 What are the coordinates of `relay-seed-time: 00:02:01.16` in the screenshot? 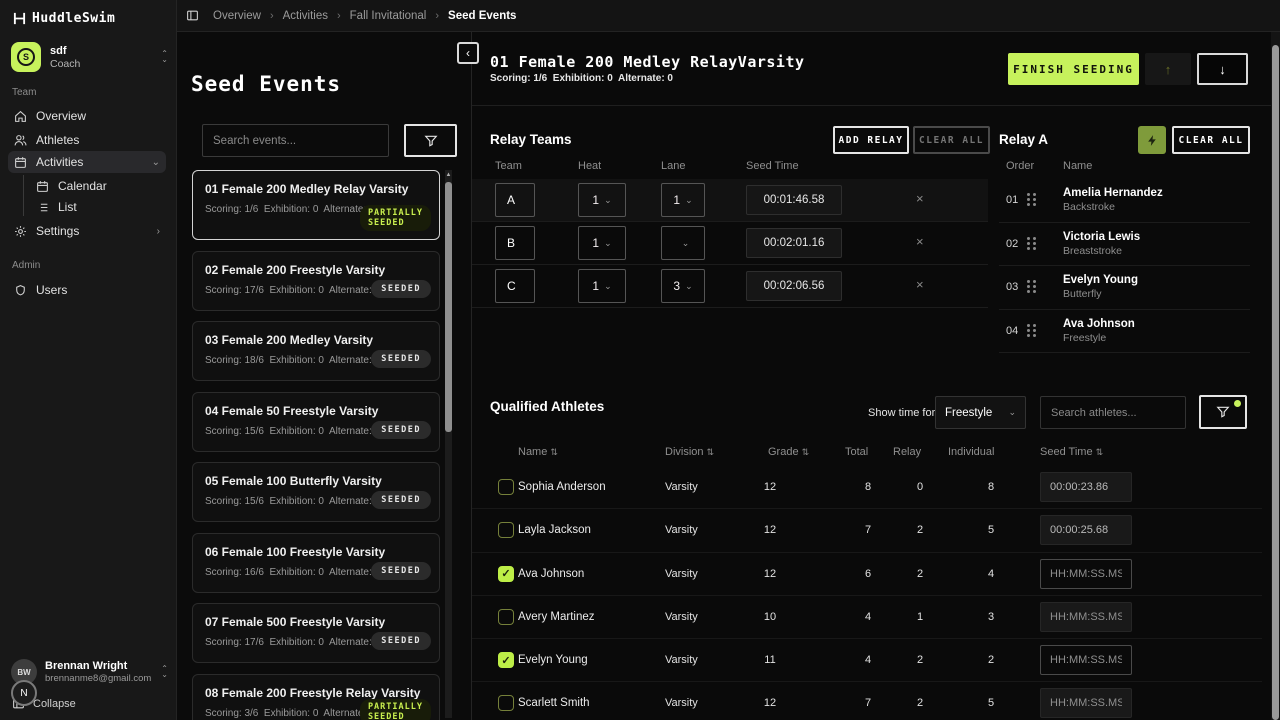 It's located at (794, 243).